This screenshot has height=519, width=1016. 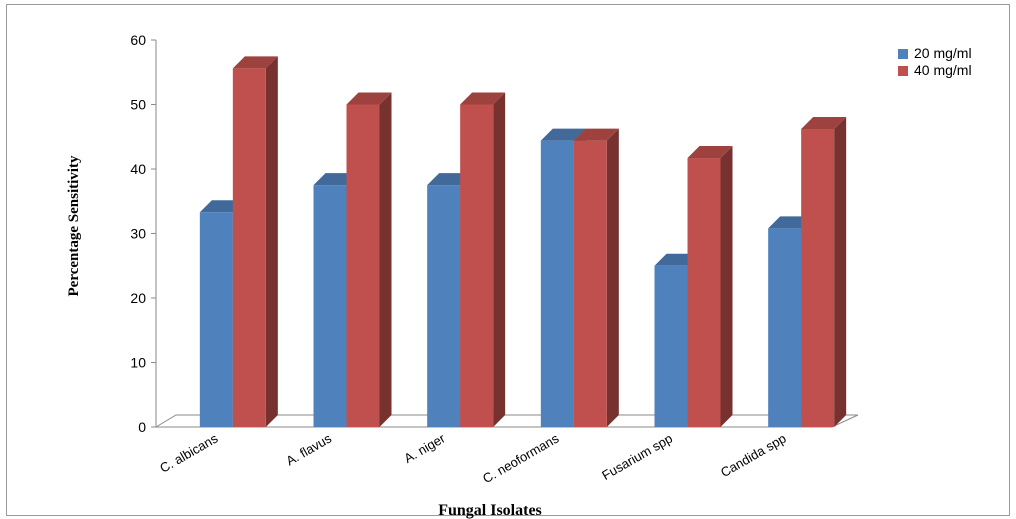 I want to click on y-tick-label: 20, so click(x=138, y=298).